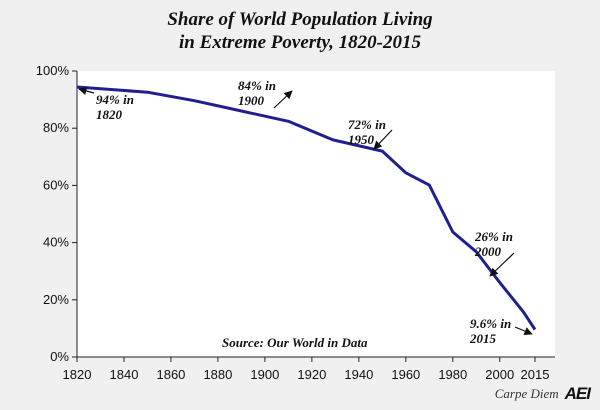  What do you see at coordinates (490, 331) in the screenshot?
I see `annotation-label: 9.6% in 2015` at bounding box center [490, 331].